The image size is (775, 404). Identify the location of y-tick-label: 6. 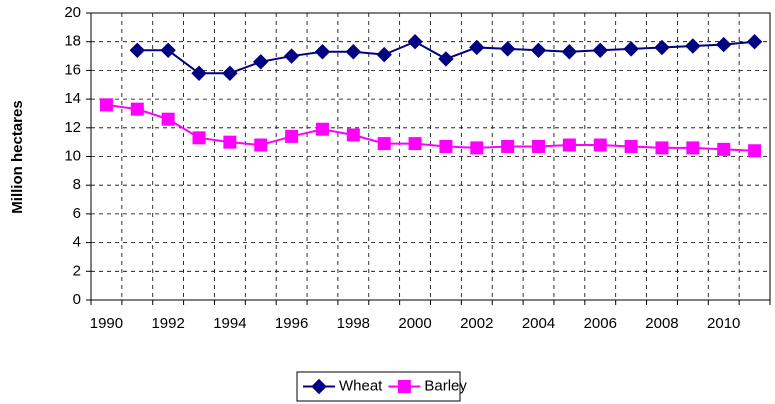
(77, 213).